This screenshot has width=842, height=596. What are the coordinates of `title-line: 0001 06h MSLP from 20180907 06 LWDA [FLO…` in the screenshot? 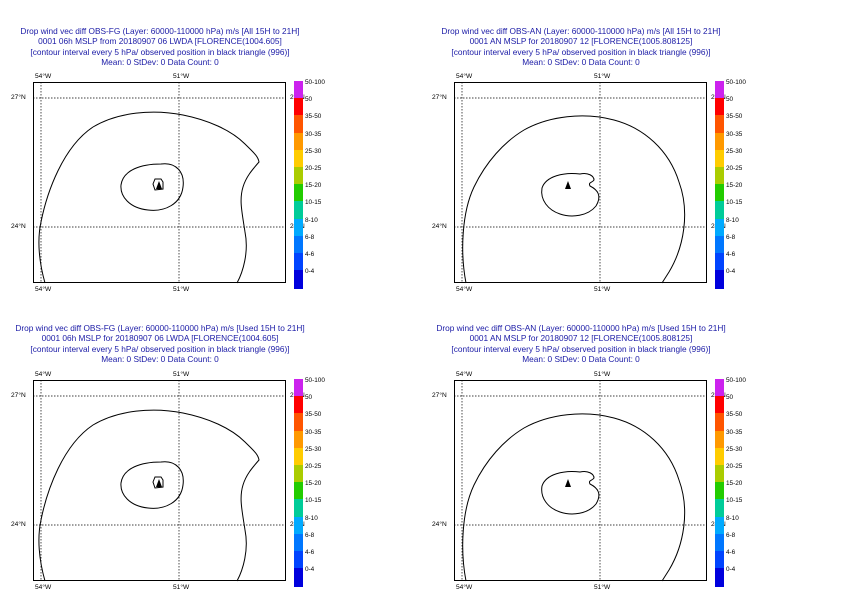 It's located at (160, 41).